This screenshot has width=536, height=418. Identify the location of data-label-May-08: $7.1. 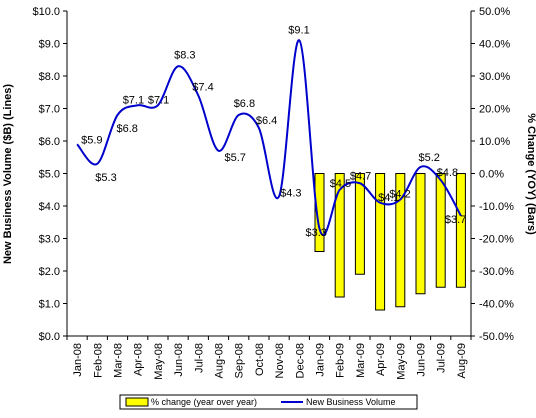
(158, 100).